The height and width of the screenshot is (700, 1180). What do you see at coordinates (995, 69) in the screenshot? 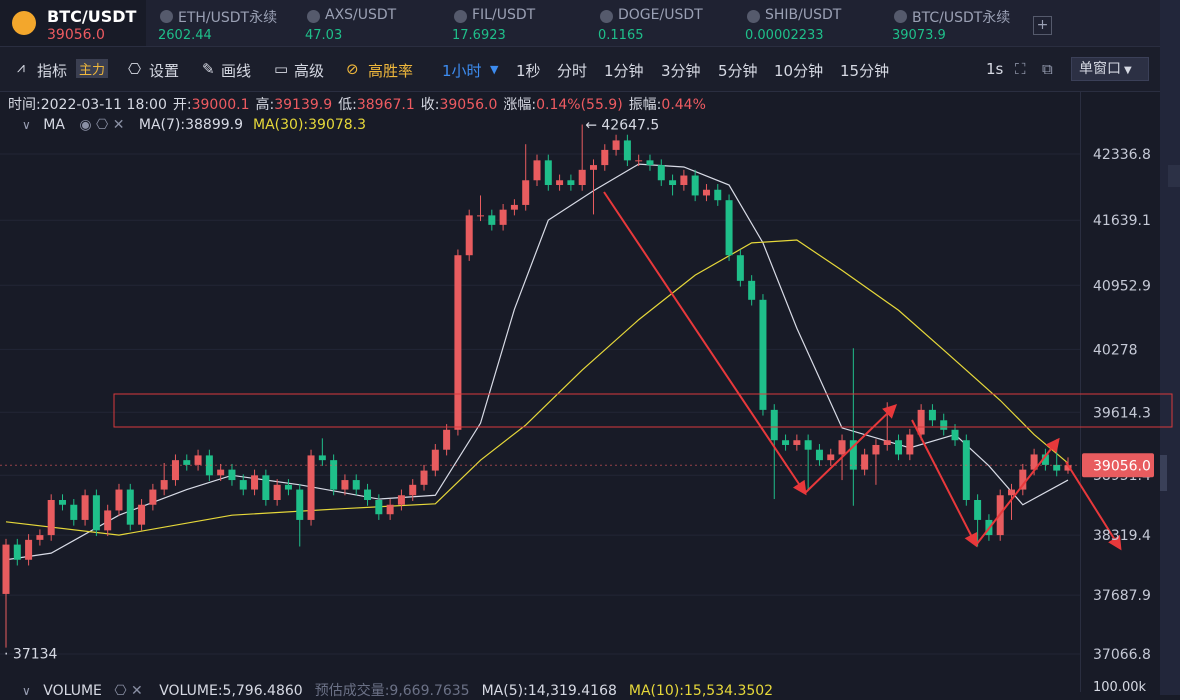
I see `speed-button: 1s` at bounding box center [995, 69].